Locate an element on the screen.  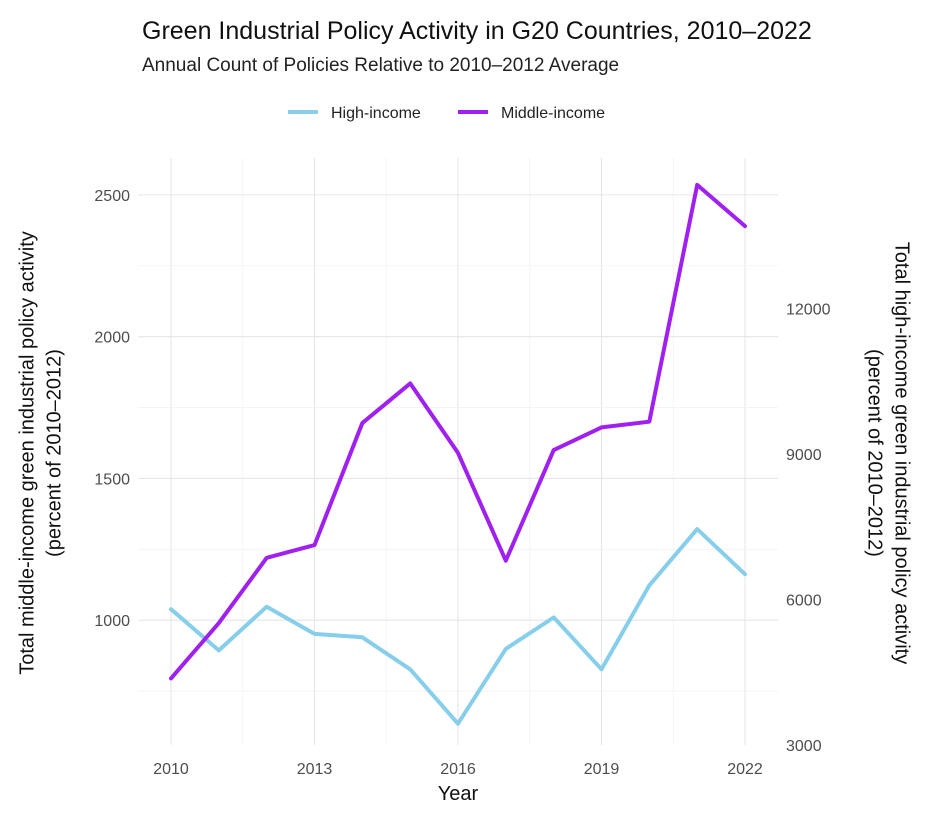
x-tick-label: 2010 is located at coordinates (171, 769).